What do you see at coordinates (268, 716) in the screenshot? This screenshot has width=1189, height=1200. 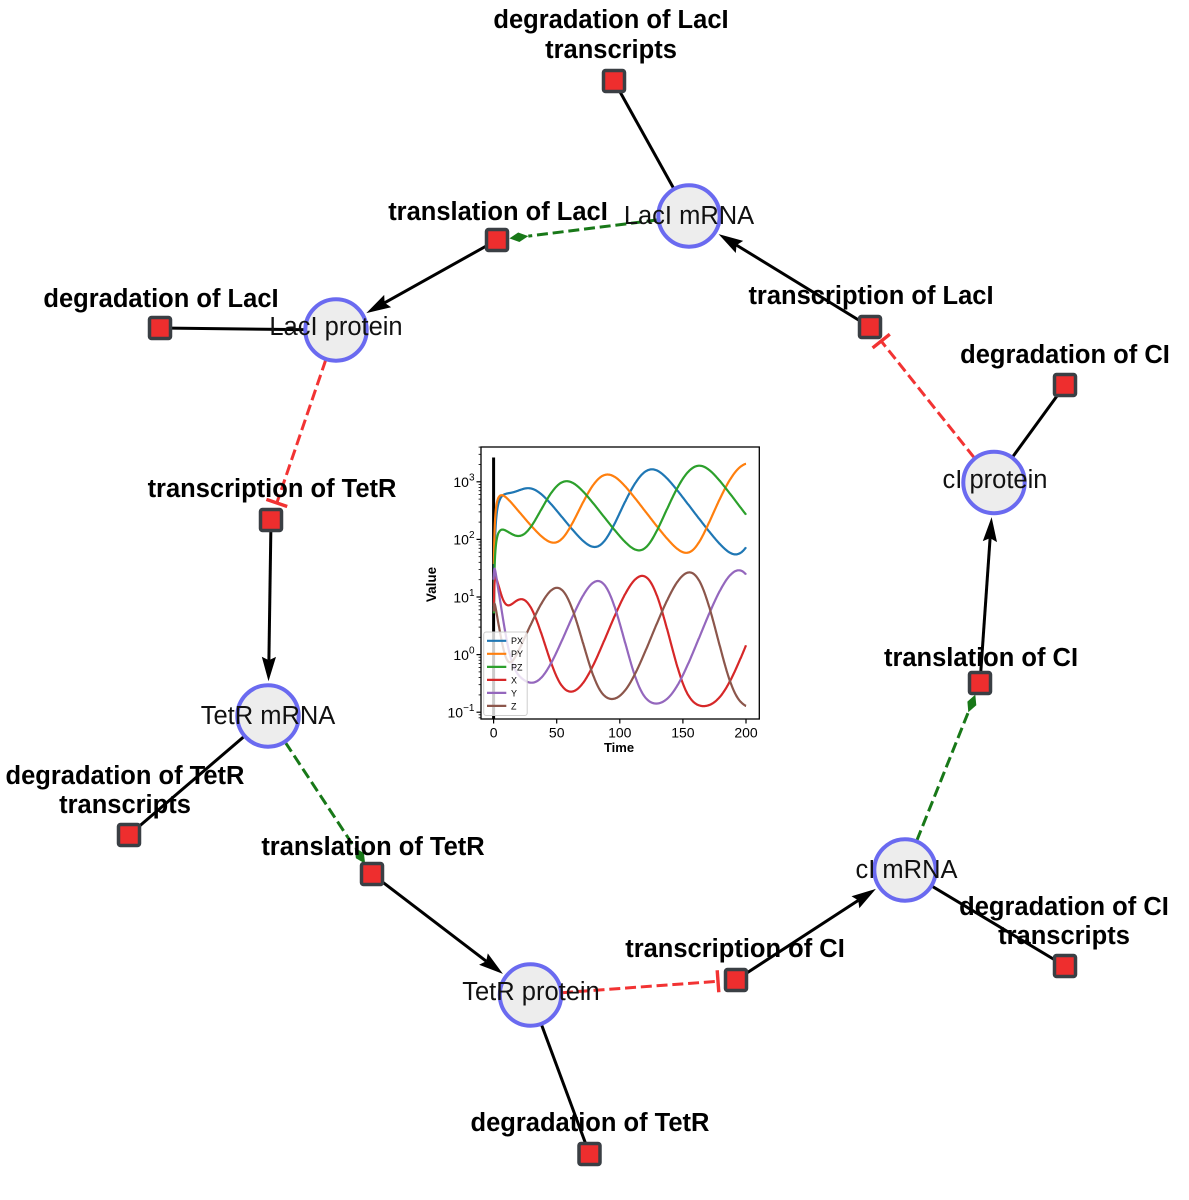 I see `svg-text: TetR mRNA` at bounding box center [268, 716].